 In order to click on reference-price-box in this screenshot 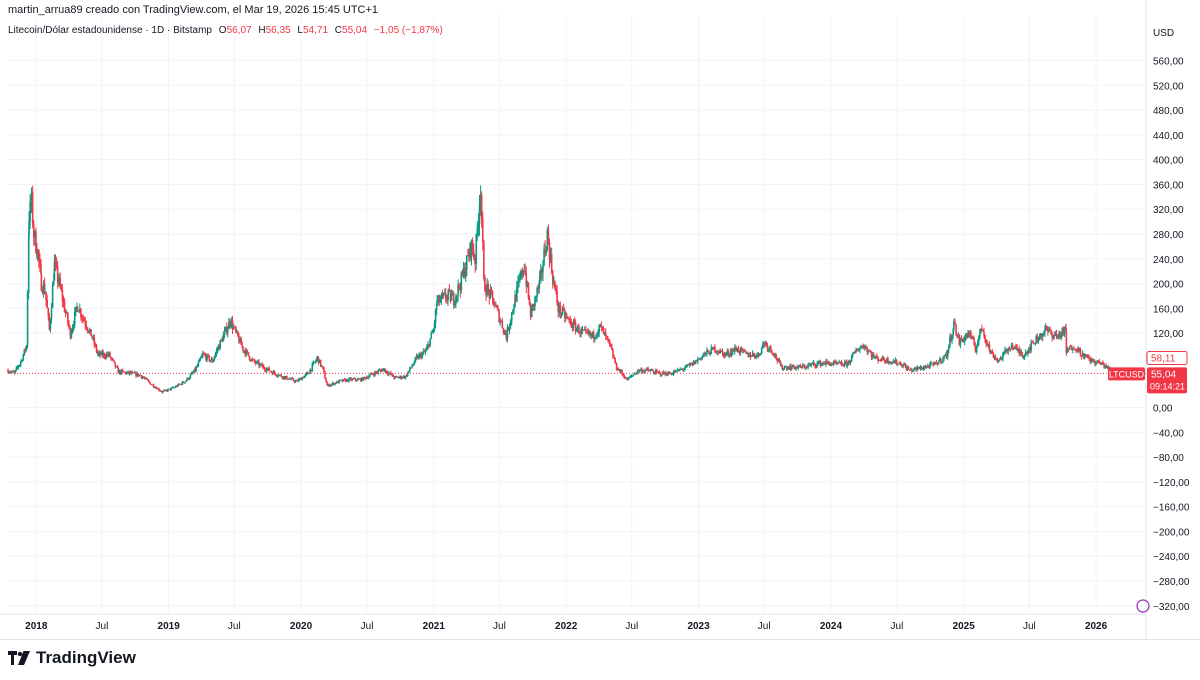, I will do `click(1167, 357)`.